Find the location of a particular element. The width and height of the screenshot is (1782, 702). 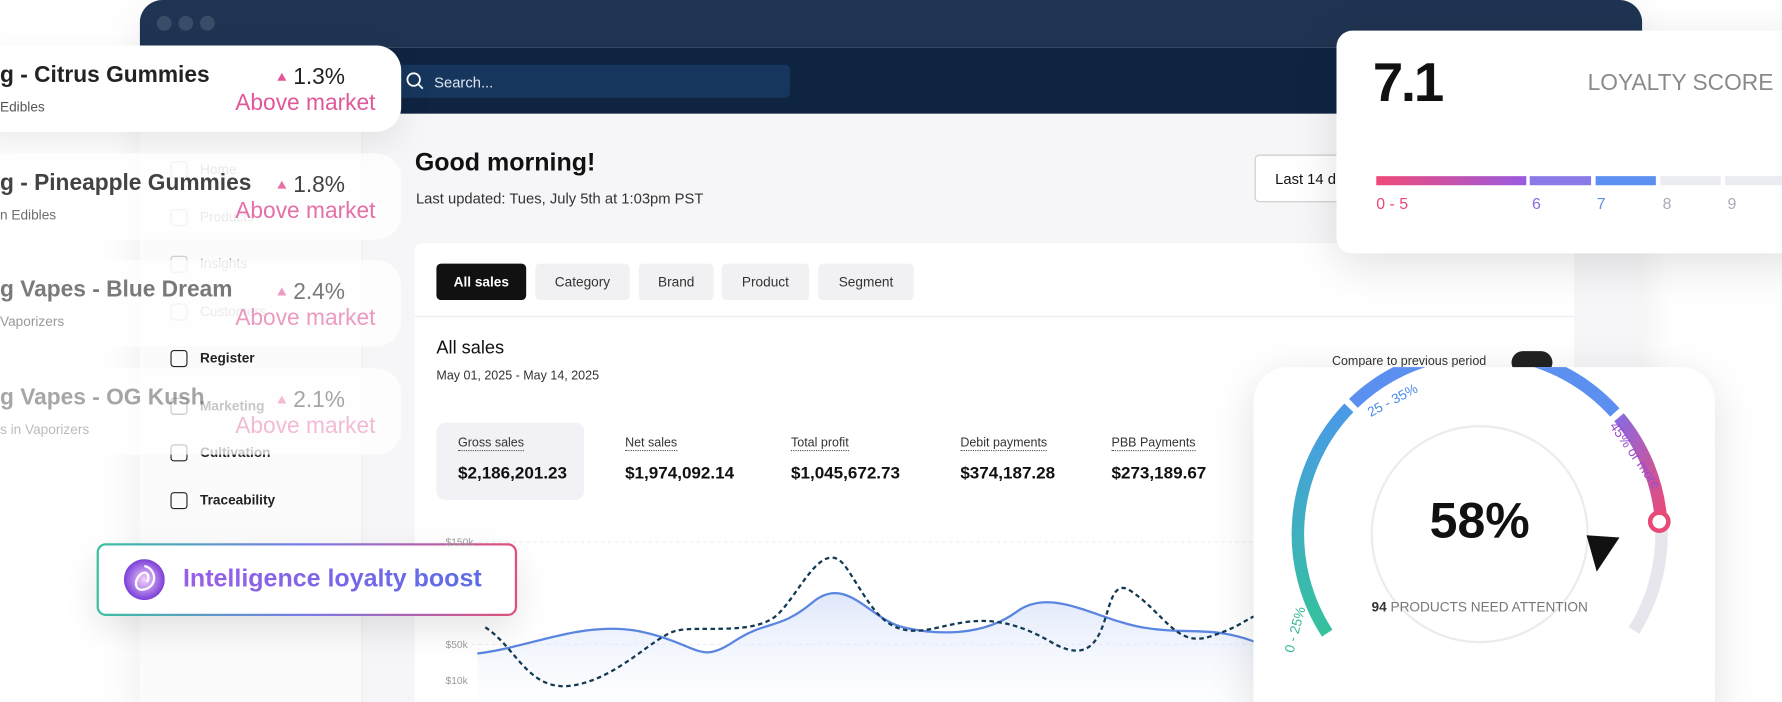

product-category: Edibles is located at coordinates (22, 106).